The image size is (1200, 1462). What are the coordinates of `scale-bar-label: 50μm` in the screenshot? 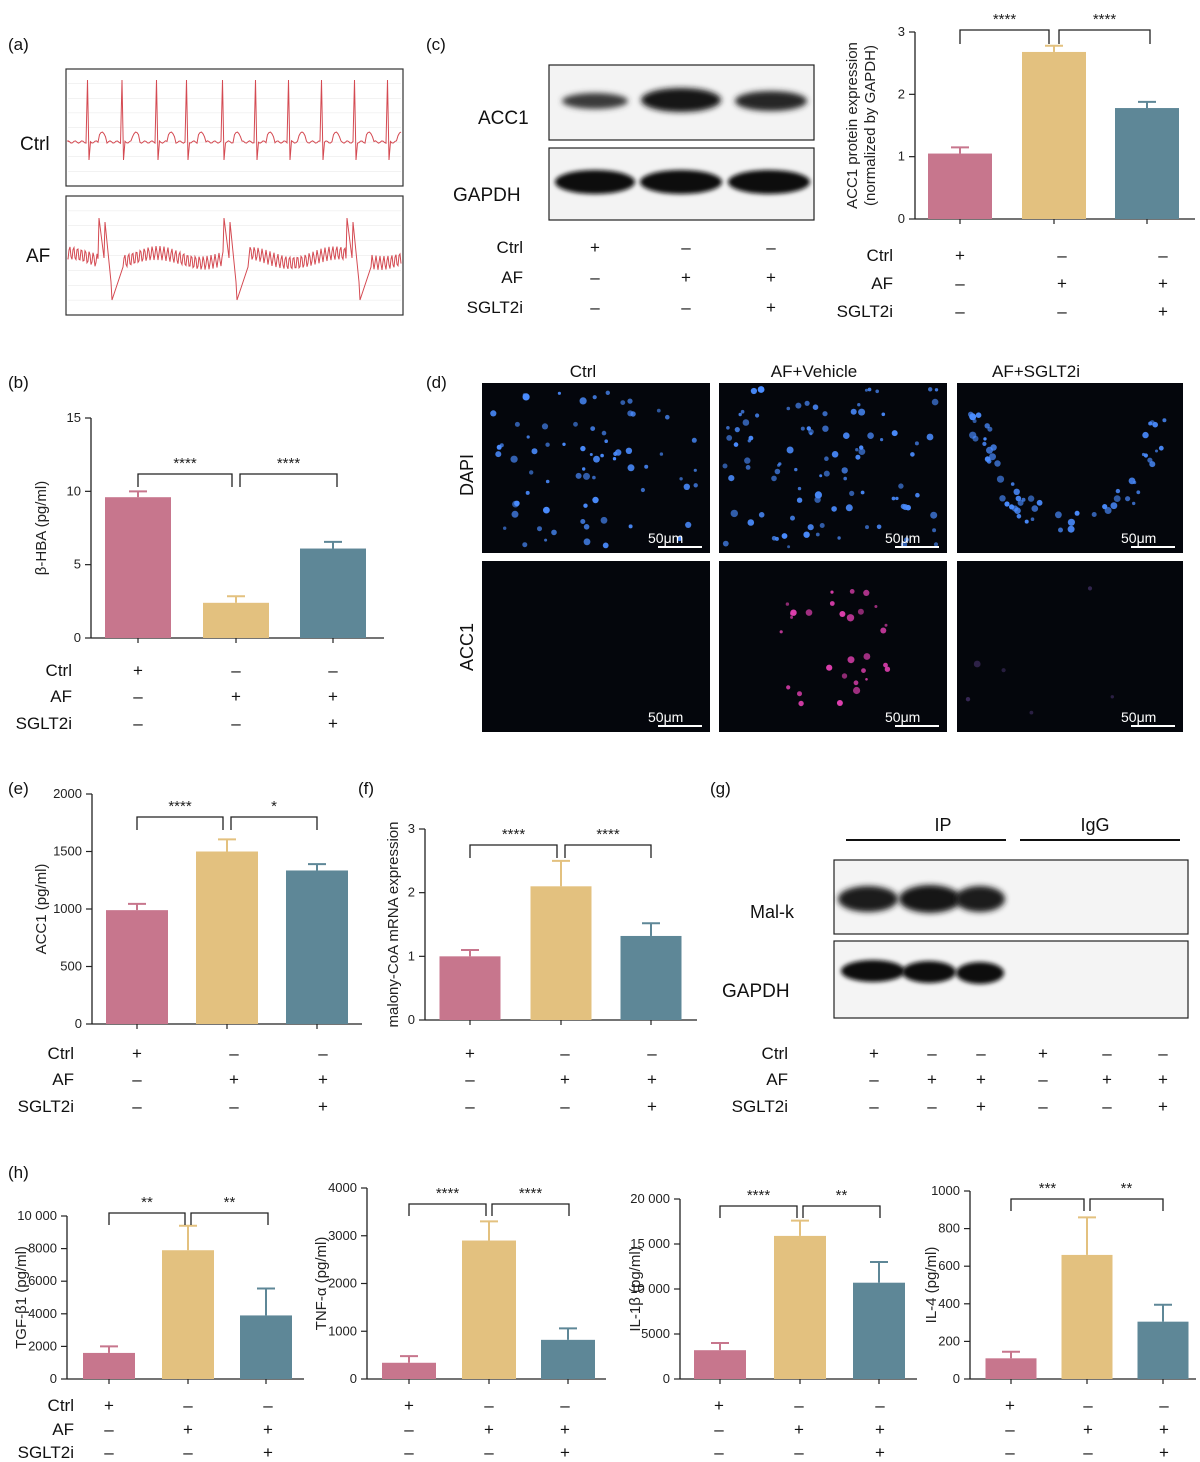 It's located at (902, 538).